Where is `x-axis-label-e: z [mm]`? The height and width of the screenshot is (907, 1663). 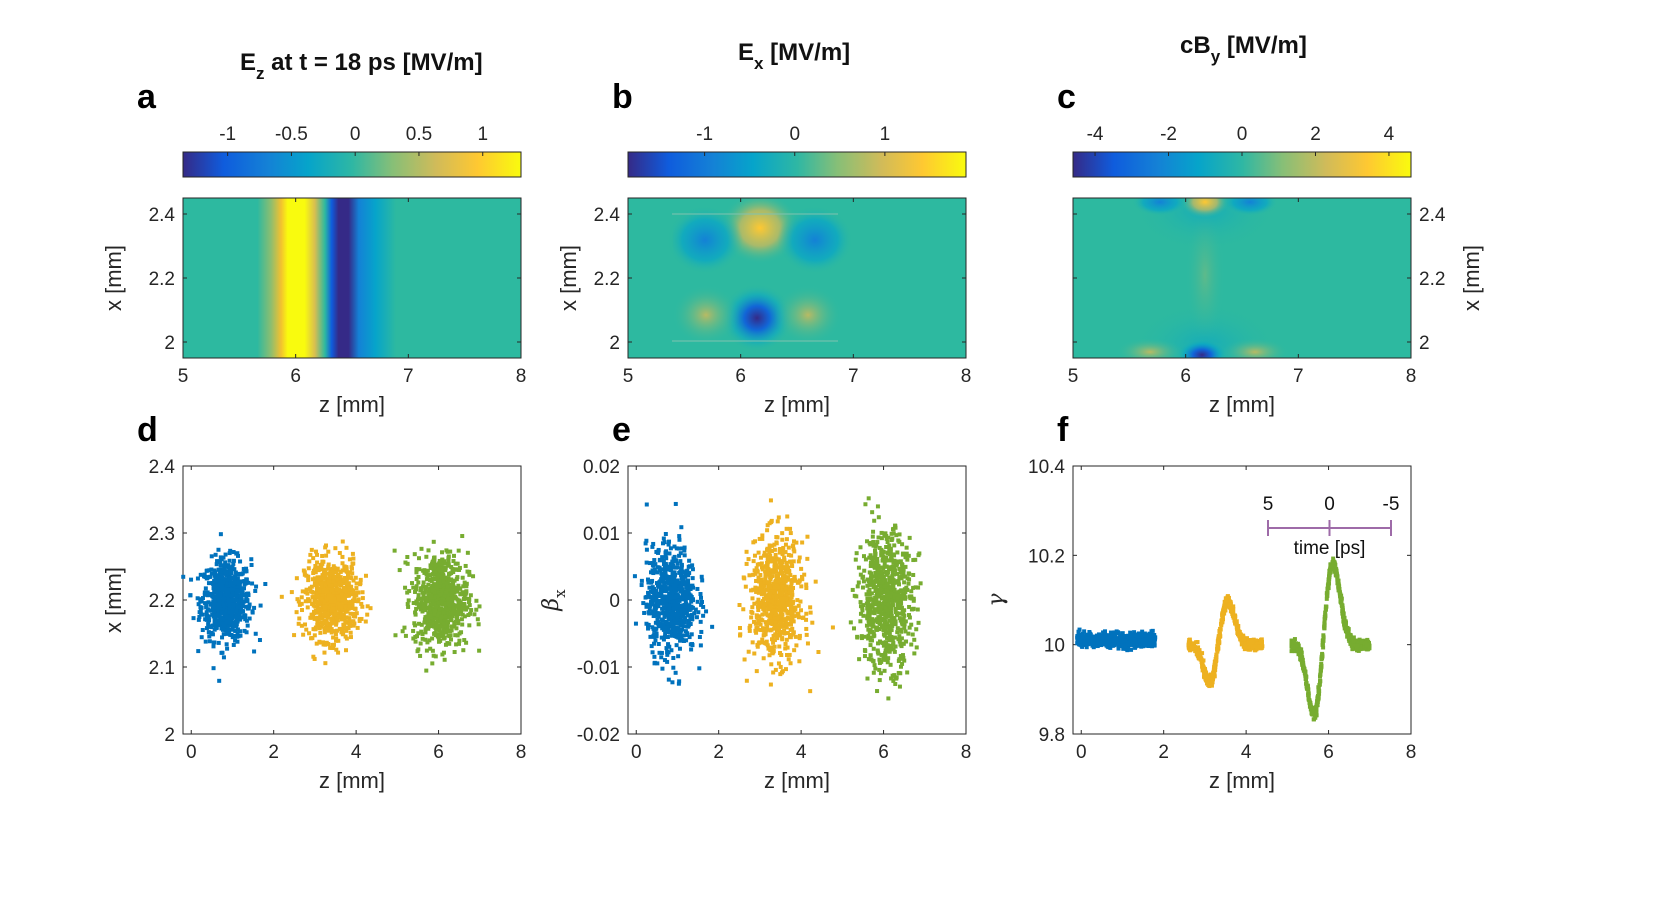 x-axis-label-e: z [mm] is located at coordinates (797, 780).